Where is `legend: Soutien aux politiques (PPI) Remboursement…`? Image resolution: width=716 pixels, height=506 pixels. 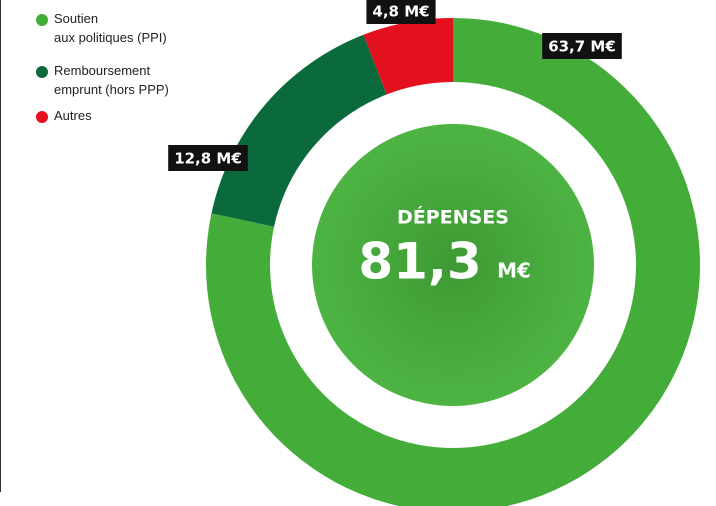 legend: Soutien aux politiques (PPI) Remboursement… is located at coordinates (102, 67).